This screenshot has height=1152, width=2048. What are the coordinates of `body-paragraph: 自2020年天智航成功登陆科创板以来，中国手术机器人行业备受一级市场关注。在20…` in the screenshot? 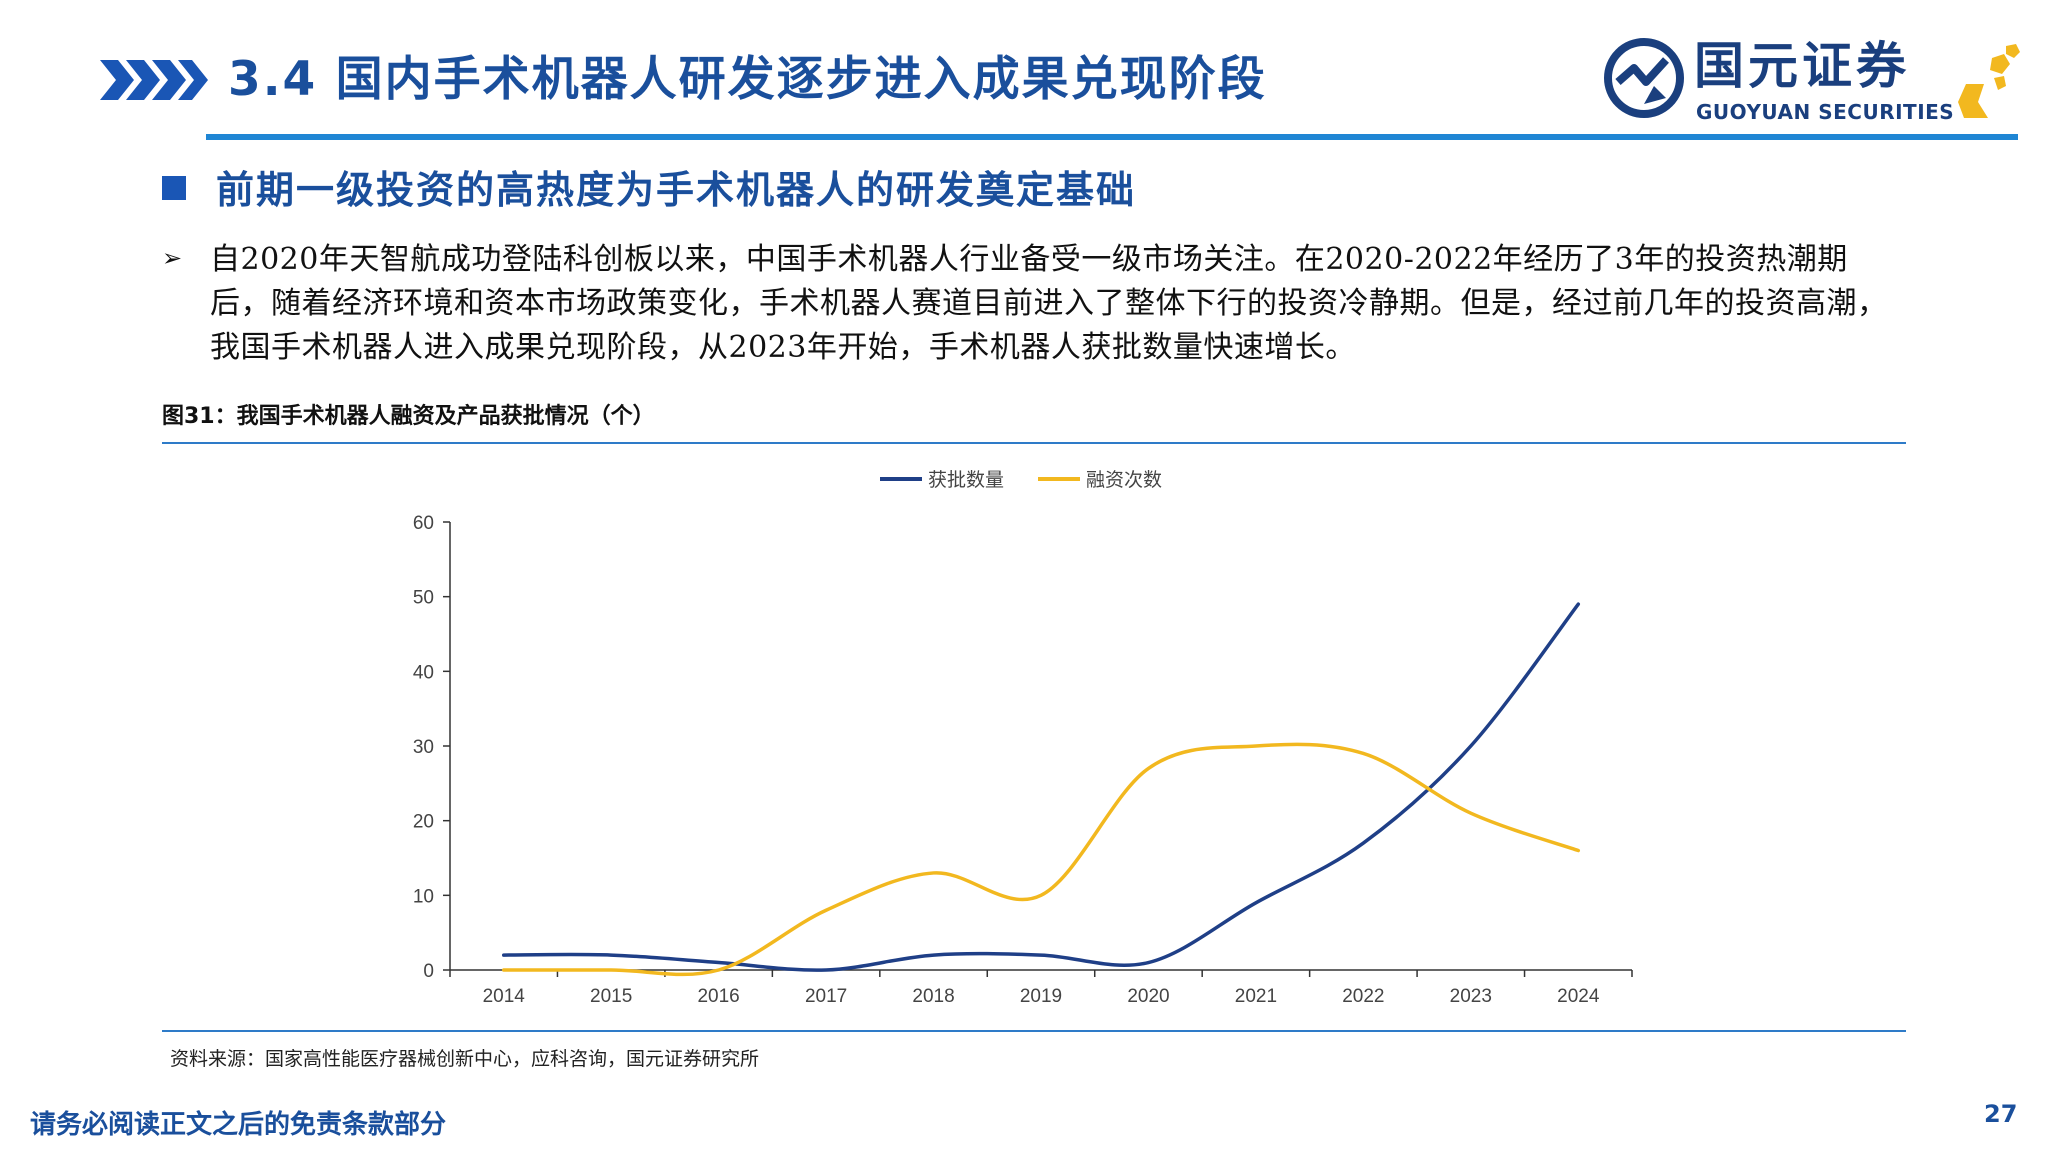 It's located at (1049, 303).